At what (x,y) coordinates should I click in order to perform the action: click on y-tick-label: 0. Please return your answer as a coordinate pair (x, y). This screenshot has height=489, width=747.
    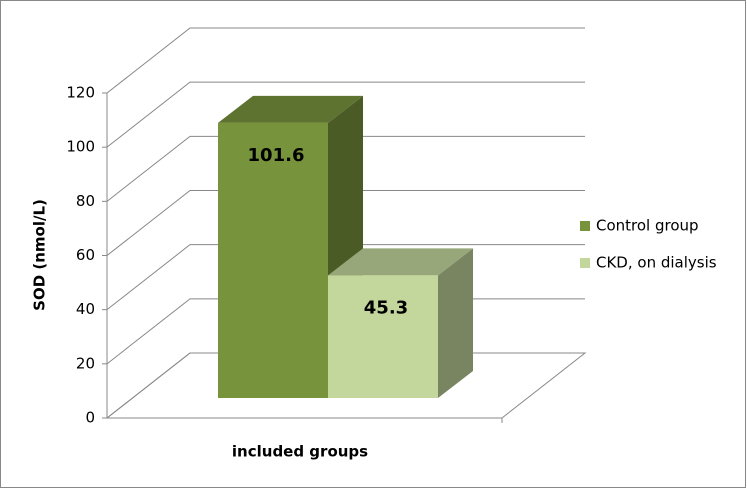
    Looking at the image, I should click on (90, 418).